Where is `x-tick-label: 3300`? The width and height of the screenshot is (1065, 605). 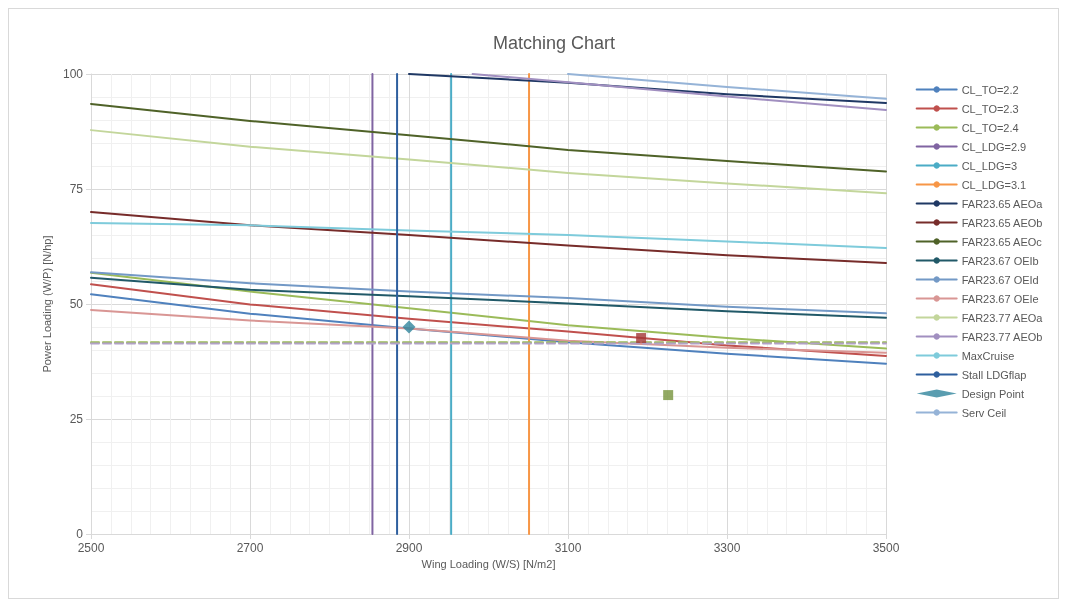
x-tick-label: 3300 is located at coordinates (727, 548).